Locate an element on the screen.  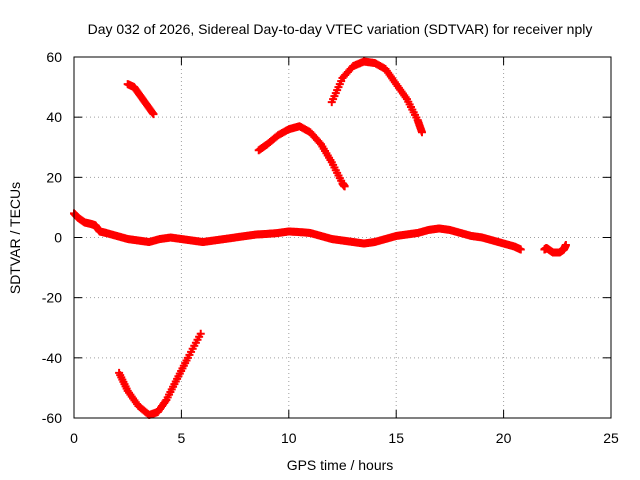
series-arc-b is located at coordinates (301, 156).